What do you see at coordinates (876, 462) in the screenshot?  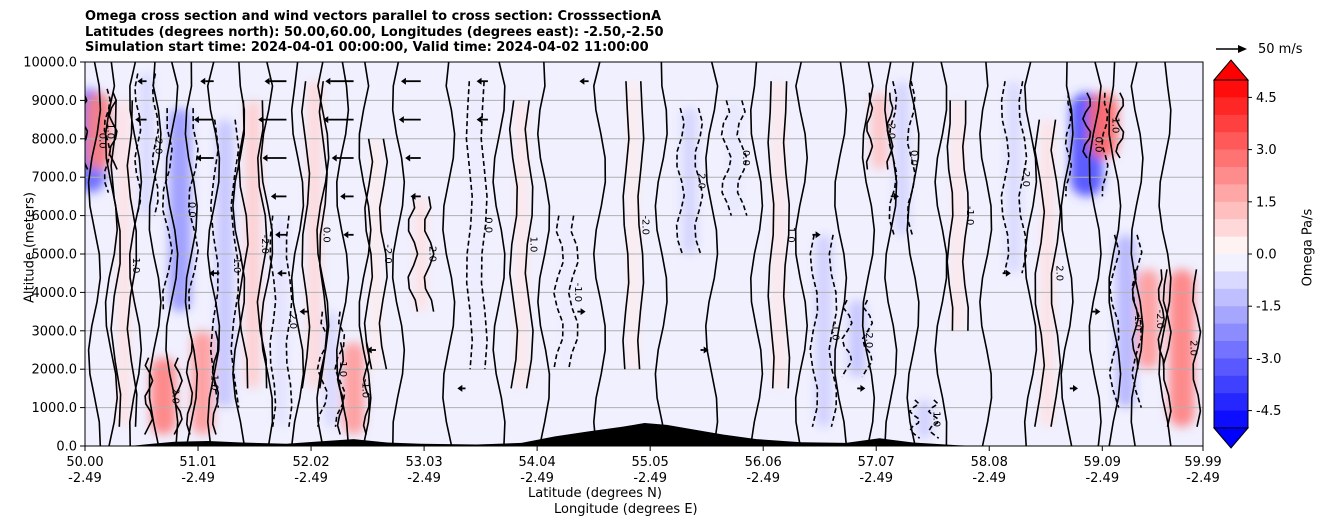 I see `x-tick-label-lat: 57.07` at bounding box center [876, 462].